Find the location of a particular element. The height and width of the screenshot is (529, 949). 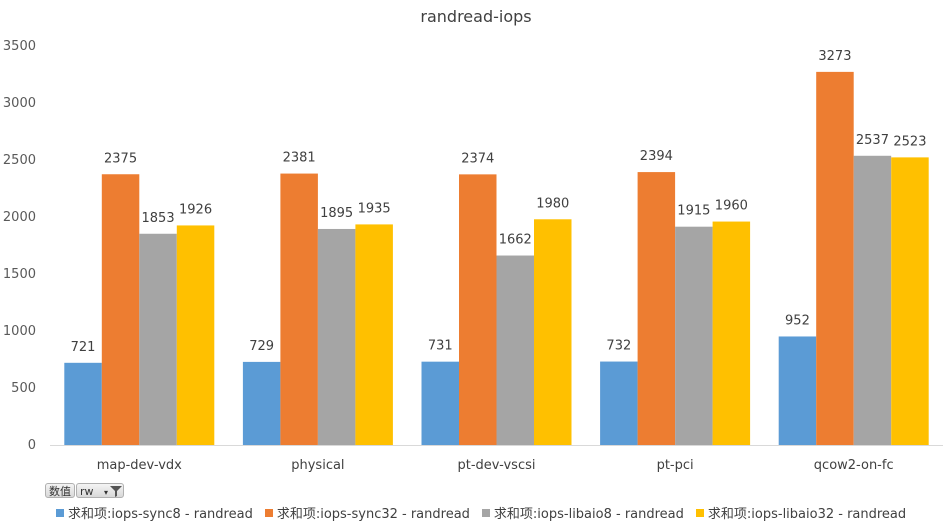

y-tick-label: 3000 is located at coordinates (19, 103).